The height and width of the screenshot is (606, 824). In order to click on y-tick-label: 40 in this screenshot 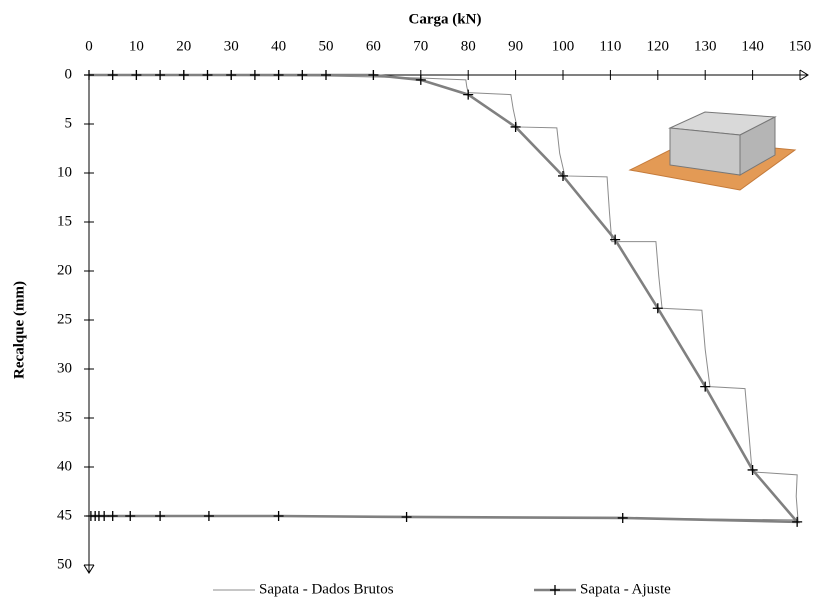, I will do `click(64, 466)`.